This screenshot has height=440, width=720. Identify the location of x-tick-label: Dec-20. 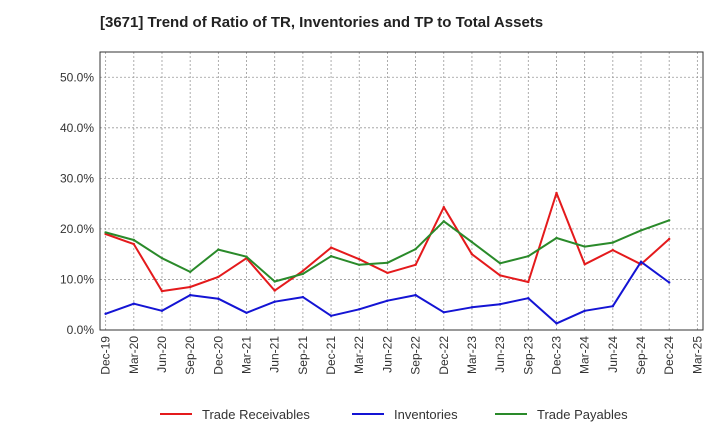
(218, 355).